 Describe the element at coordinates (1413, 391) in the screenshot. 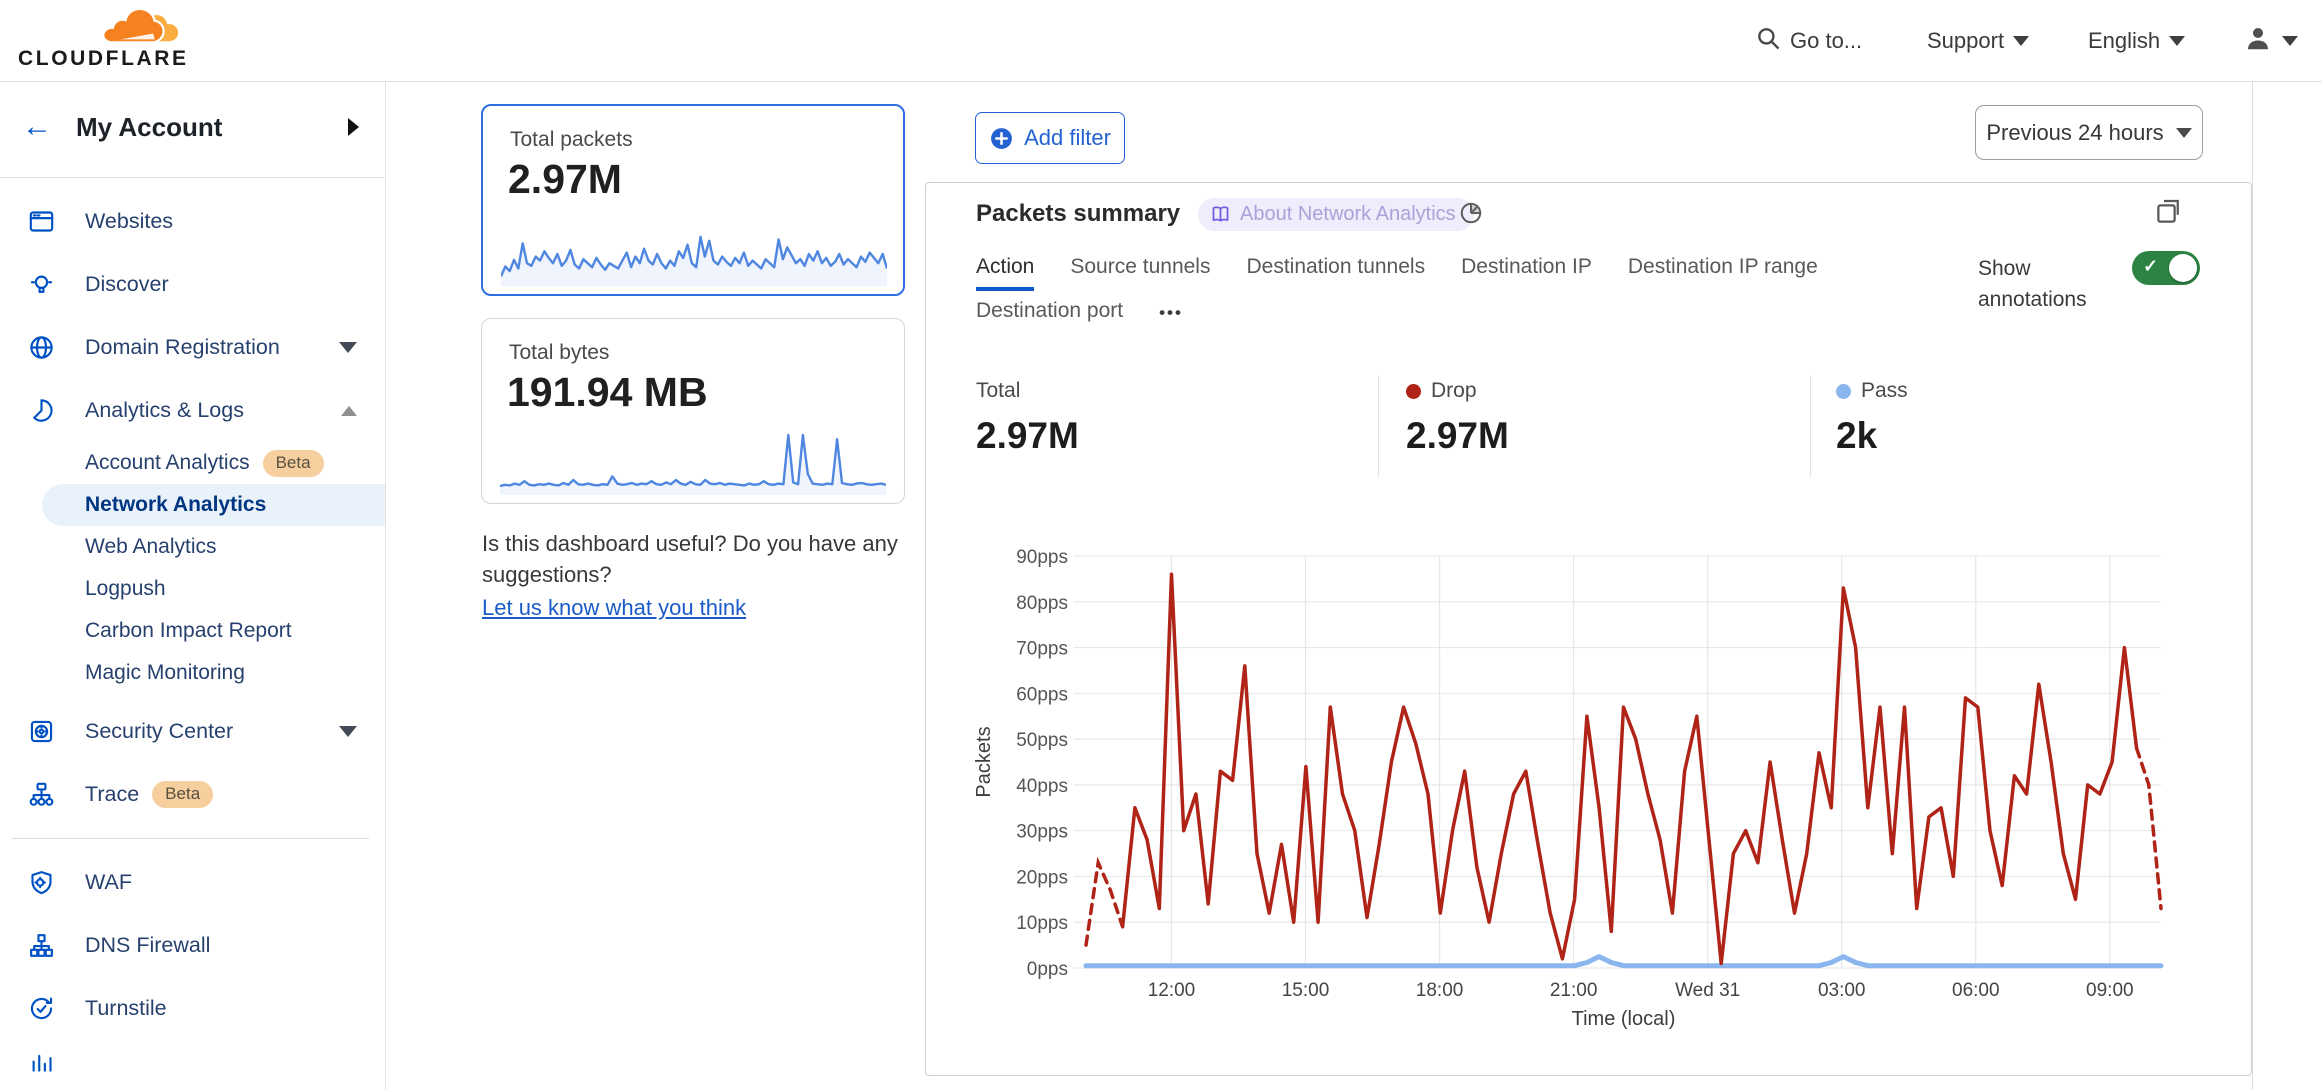

I see `legend-dot-drop` at that location.